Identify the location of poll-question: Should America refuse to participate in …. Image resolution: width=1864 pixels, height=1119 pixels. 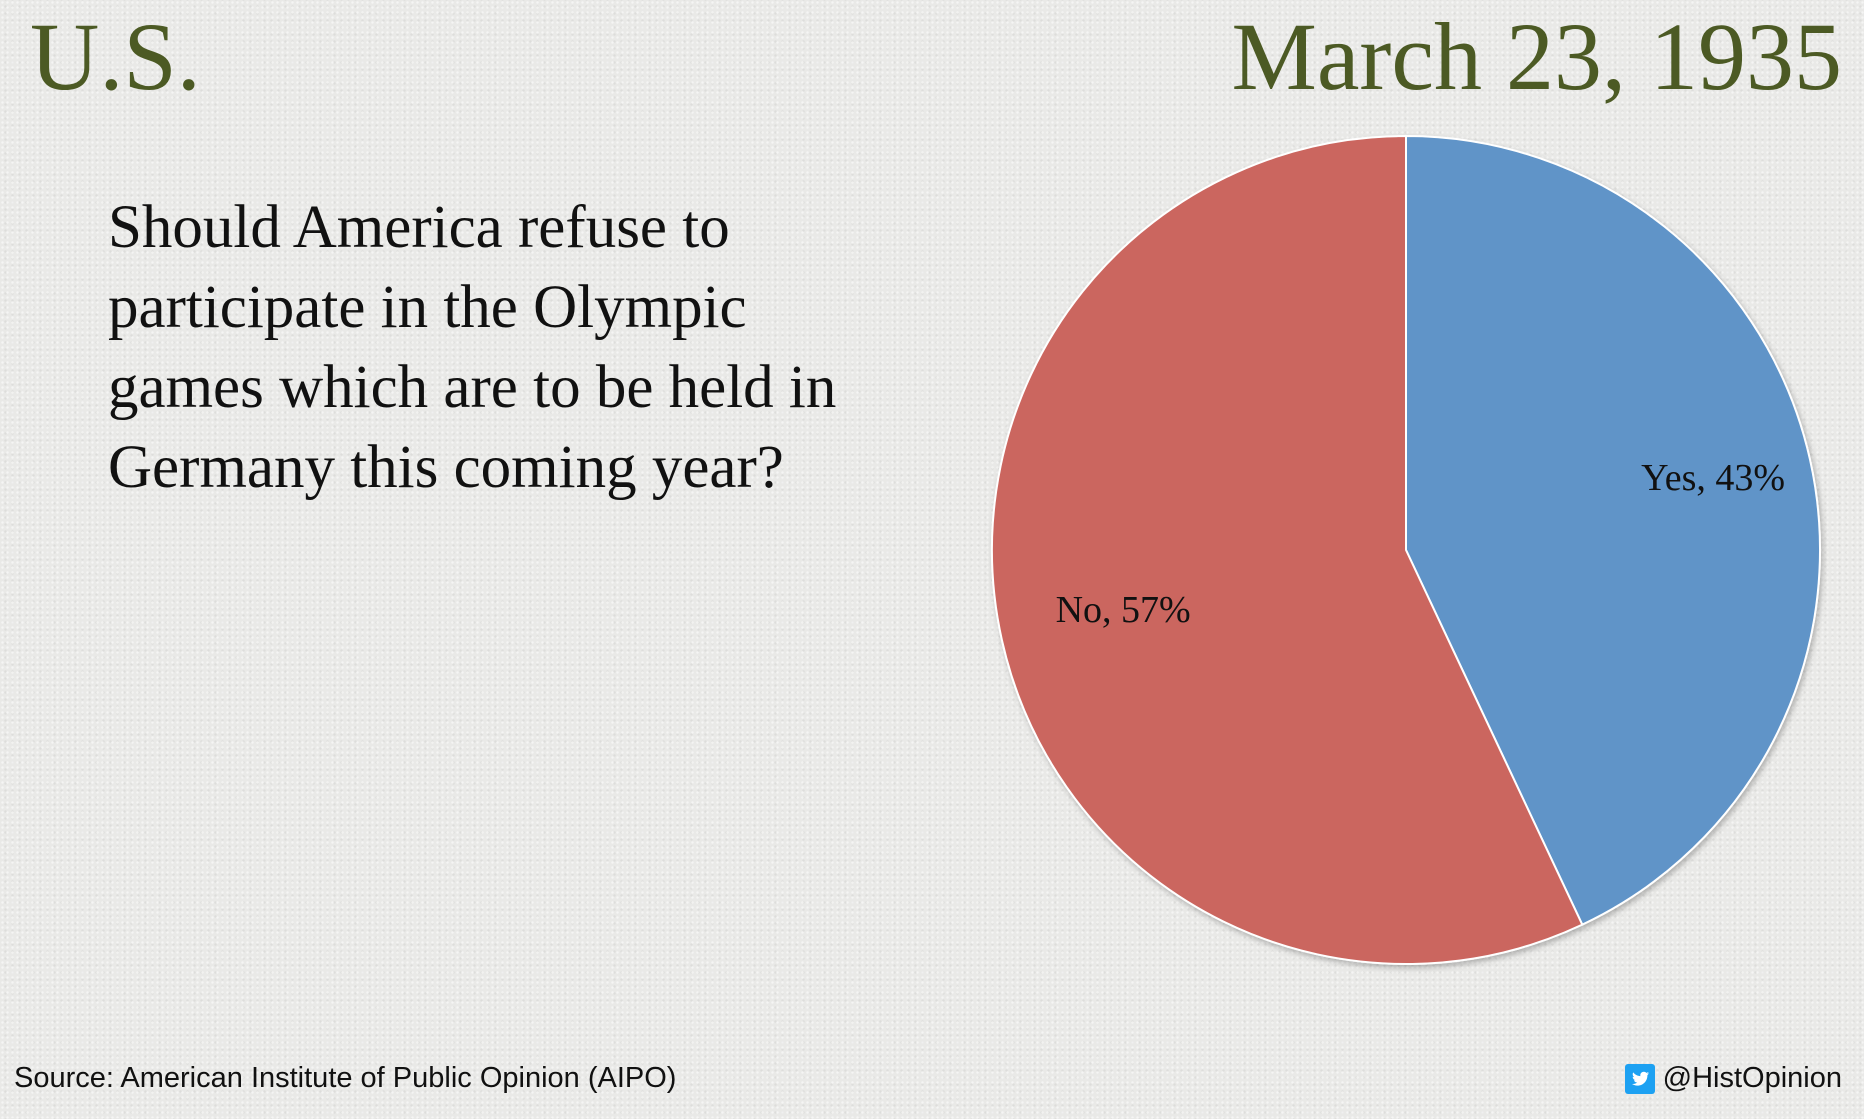
(472, 347).